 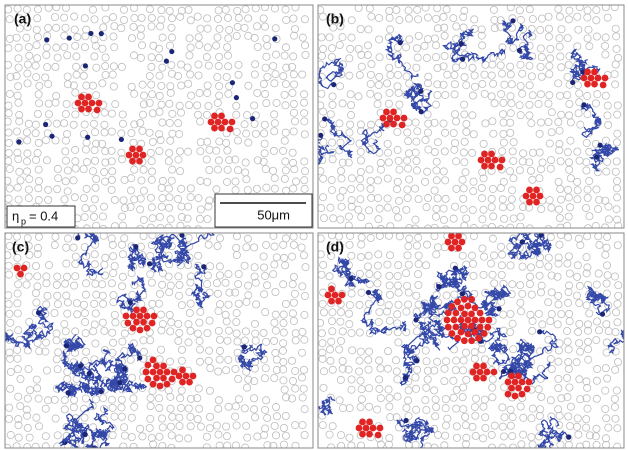 I want to click on trajectory, so click(x=168, y=244).